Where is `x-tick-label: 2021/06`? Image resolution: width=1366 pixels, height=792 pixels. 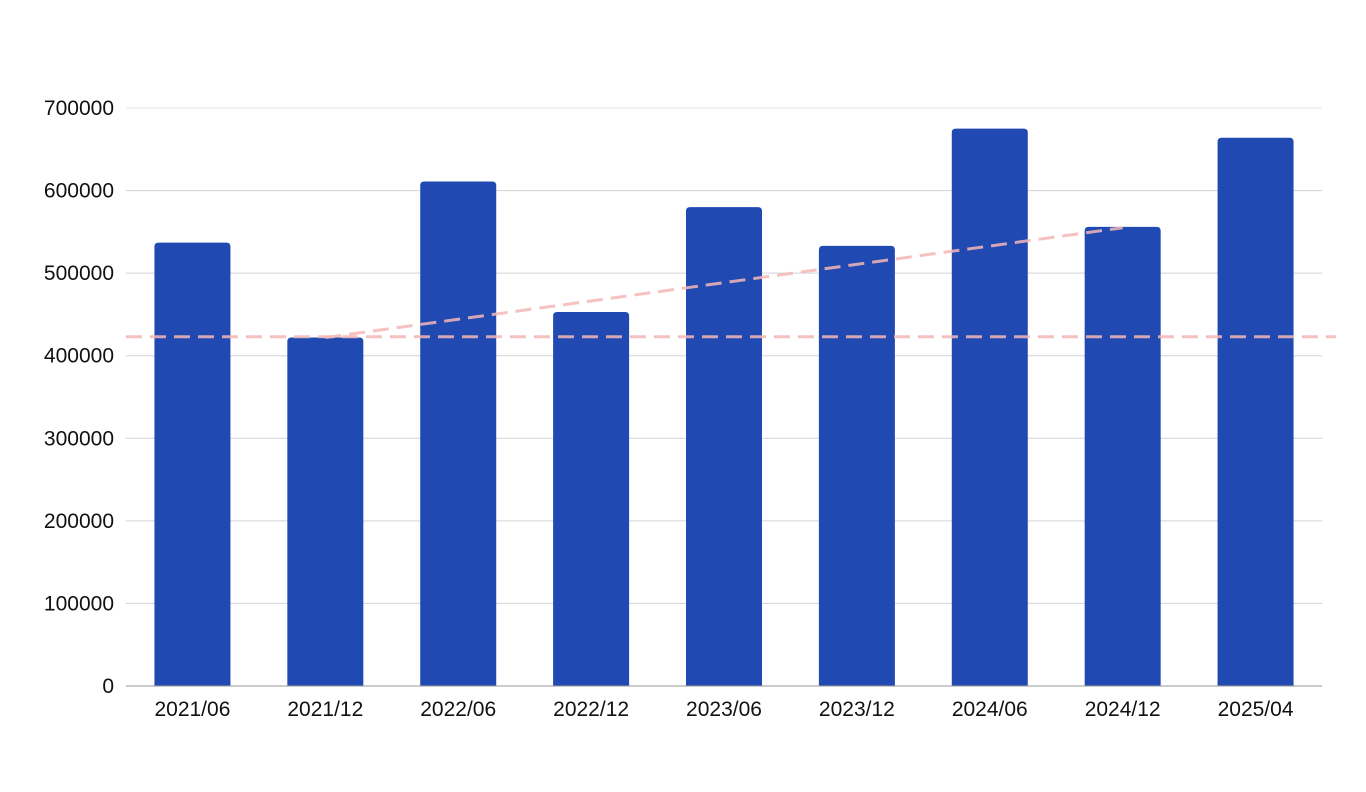 x-tick-label: 2021/06 is located at coordinates (192, 709).